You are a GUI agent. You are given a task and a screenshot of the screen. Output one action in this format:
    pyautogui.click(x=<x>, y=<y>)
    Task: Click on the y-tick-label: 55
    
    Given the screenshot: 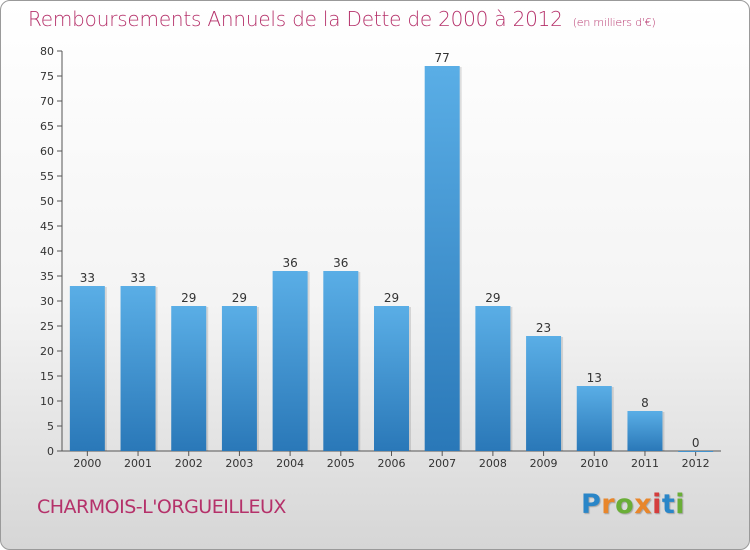 What is the action you would take?
    pyautogui.click(x=47, y=176)
    